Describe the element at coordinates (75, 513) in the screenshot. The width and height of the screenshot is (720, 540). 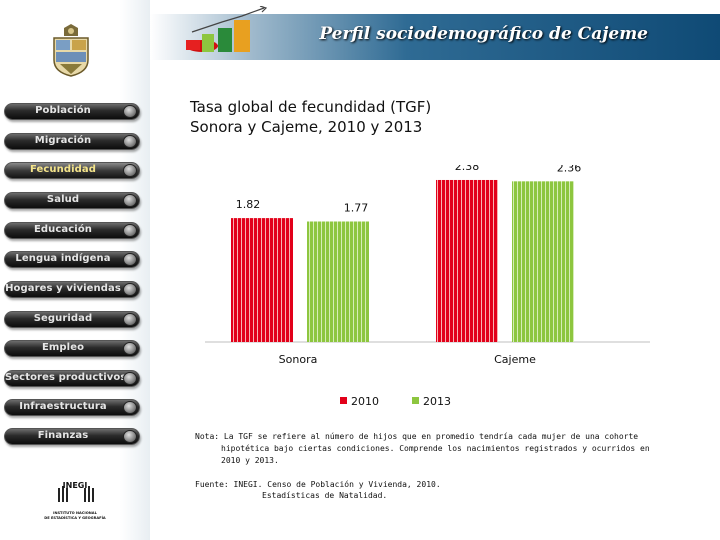
I see `inegi-logo-subtext-1: INSTITUTO NACIONAL` at that location.